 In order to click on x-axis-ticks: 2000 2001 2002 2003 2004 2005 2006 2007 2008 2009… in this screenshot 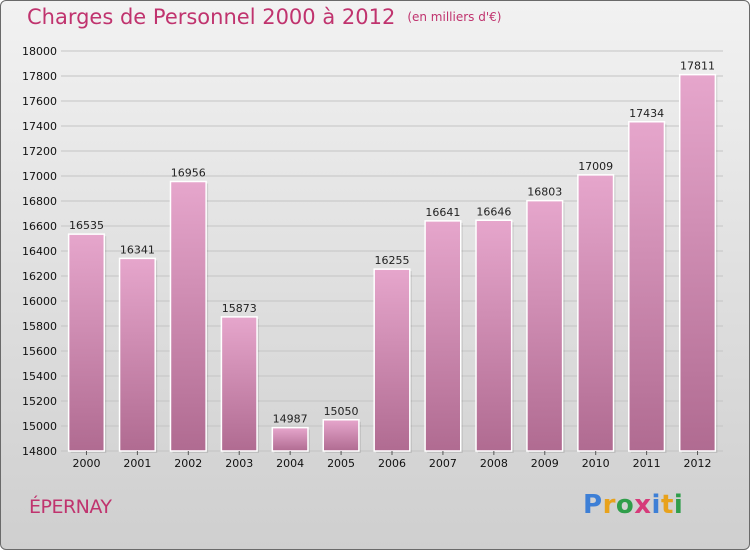, I will do `click(392, 460)`.